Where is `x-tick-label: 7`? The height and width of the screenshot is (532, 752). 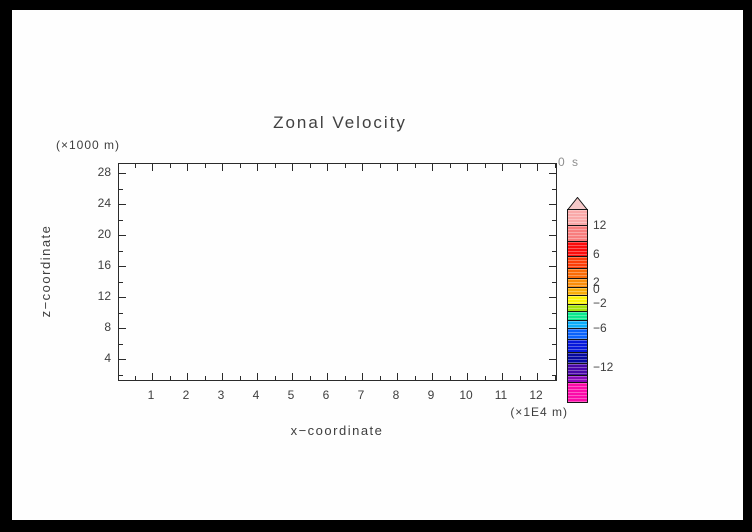
x-tick-label: 7 is located at coordinates (361, 395).